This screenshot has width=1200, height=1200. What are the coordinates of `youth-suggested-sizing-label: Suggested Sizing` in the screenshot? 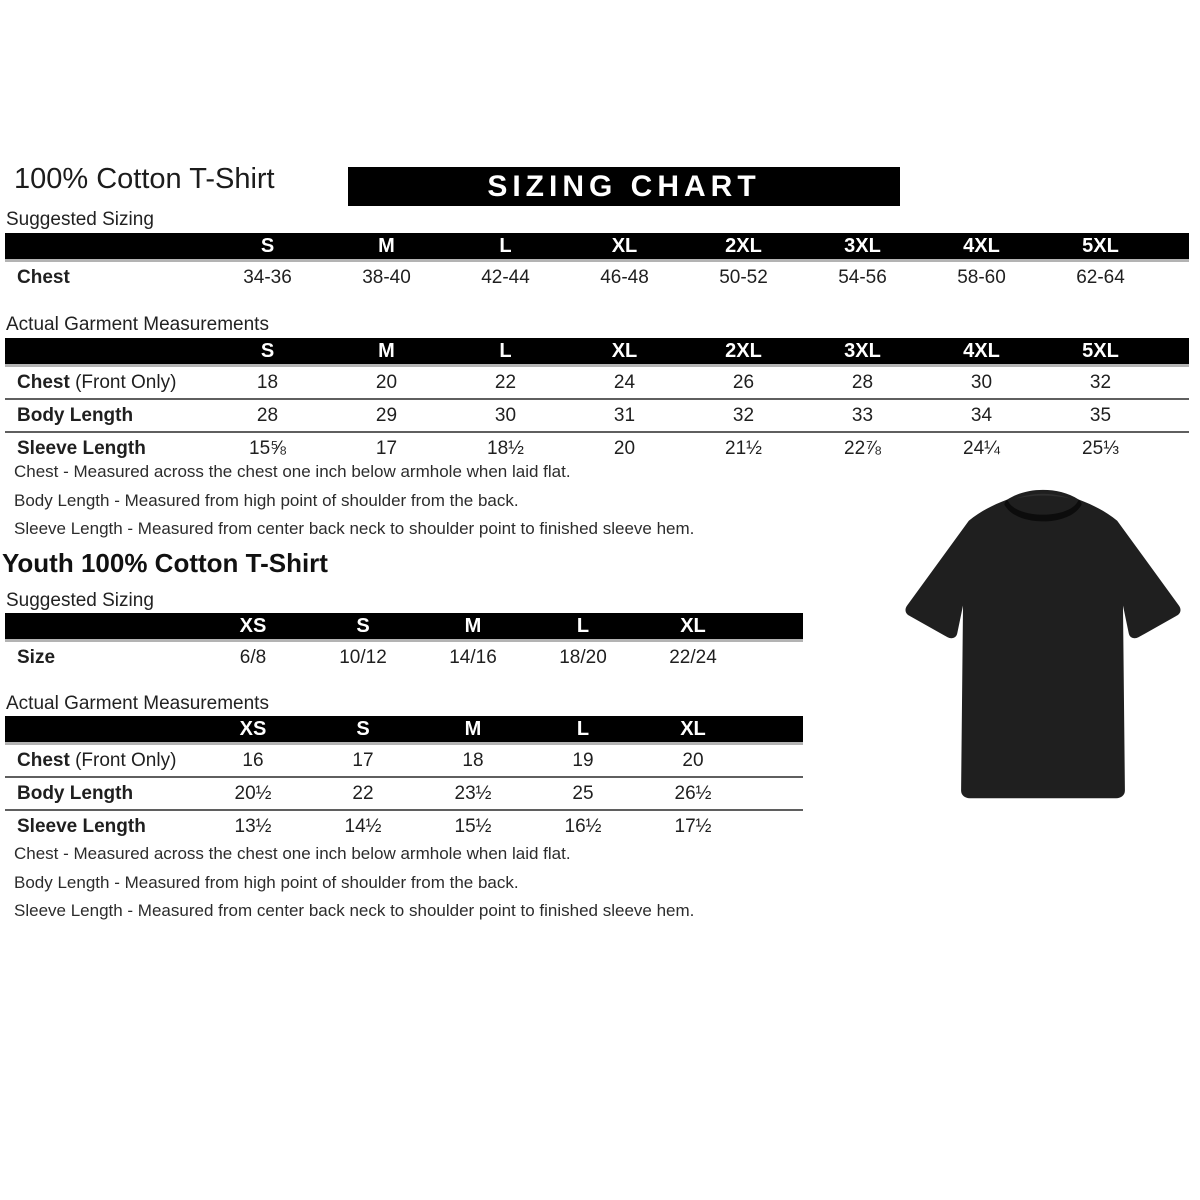 It's located at (80, 600).